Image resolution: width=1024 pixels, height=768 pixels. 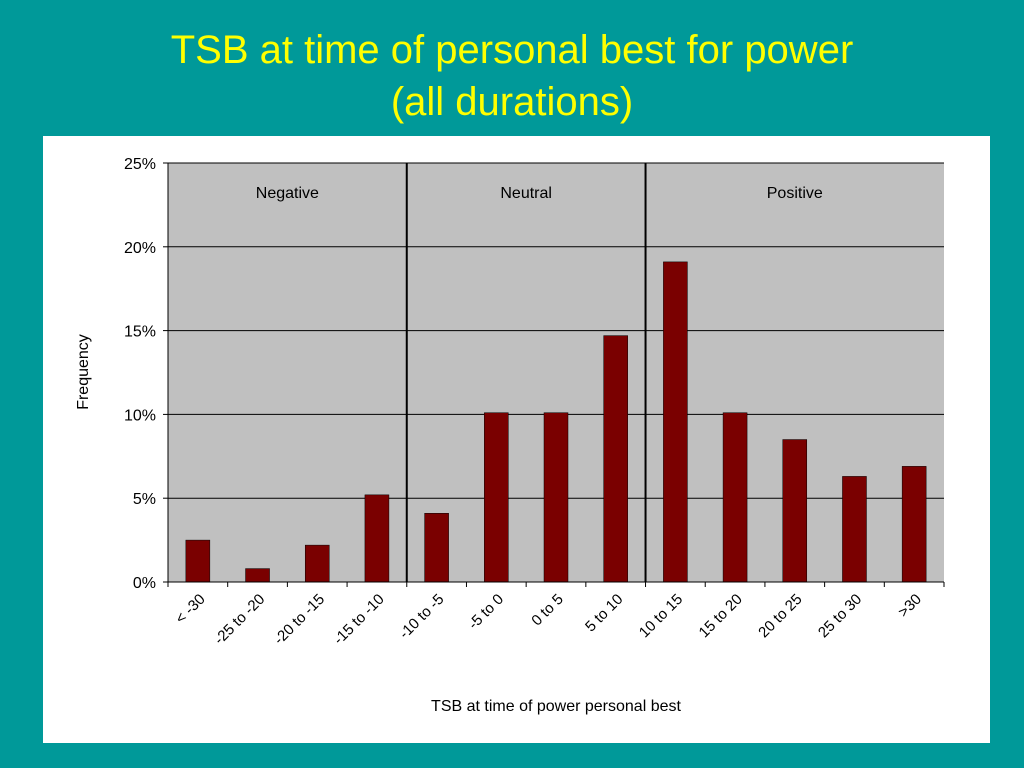 What do you see at coordinates (299, 619) in the screenshot?
I see `x-tick-label: -20 to -15` at bounding box center [299, 619].